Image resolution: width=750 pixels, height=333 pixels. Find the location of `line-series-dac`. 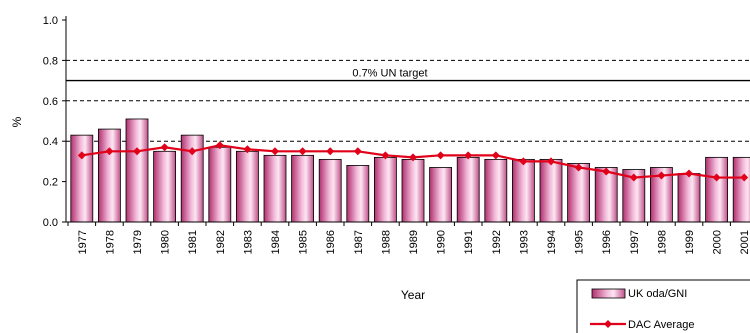

line-series-dac is located at coordinates (413, 161).